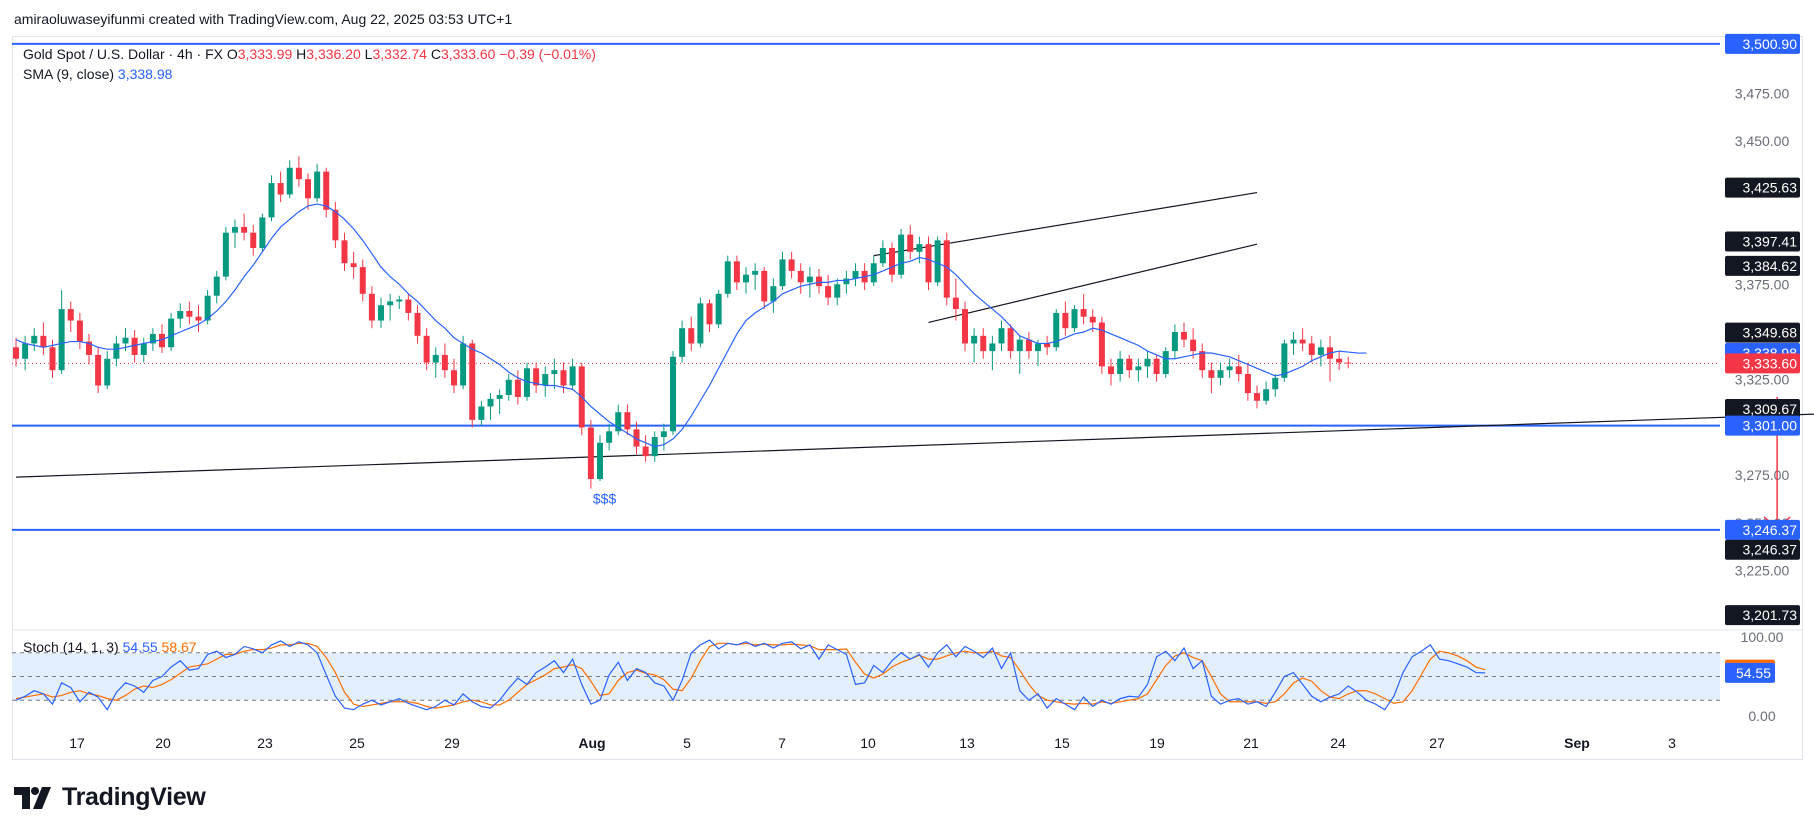 The image size is (1814, 834). I want to click on x-tick-label: 7, so click(782, 743).